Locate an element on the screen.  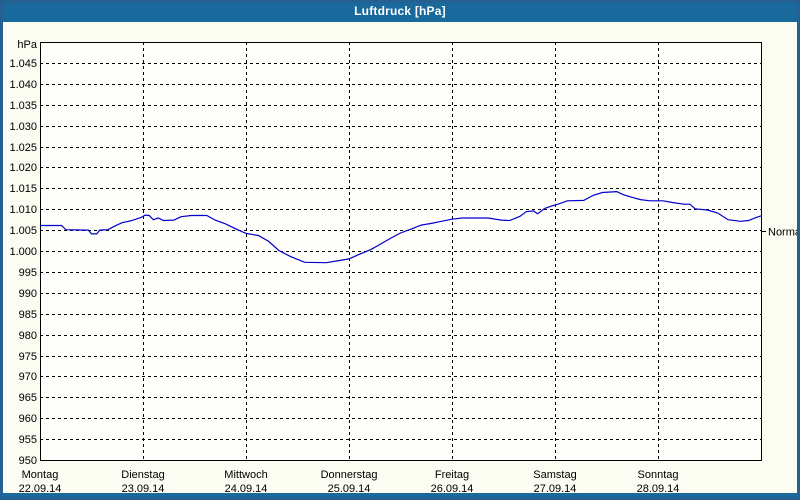
window-bottombar is located at coordinates (400, 496).